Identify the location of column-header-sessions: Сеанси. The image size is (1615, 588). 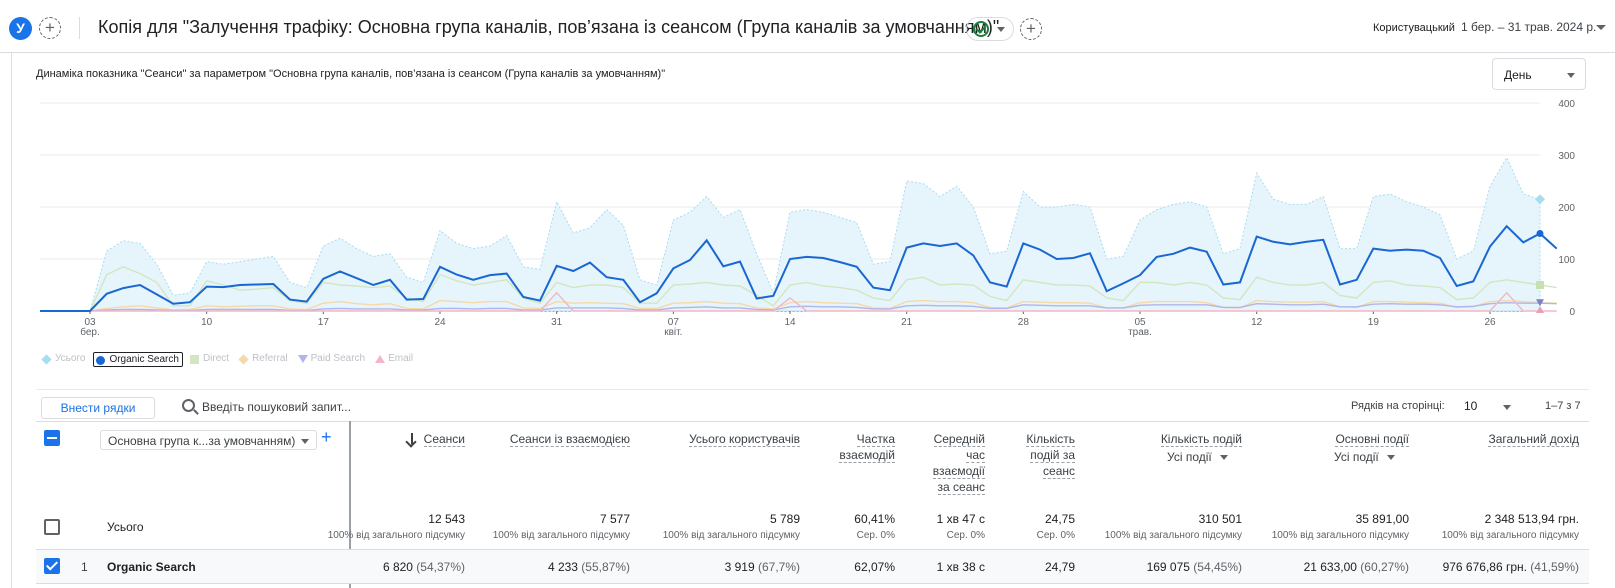
(444, 439).